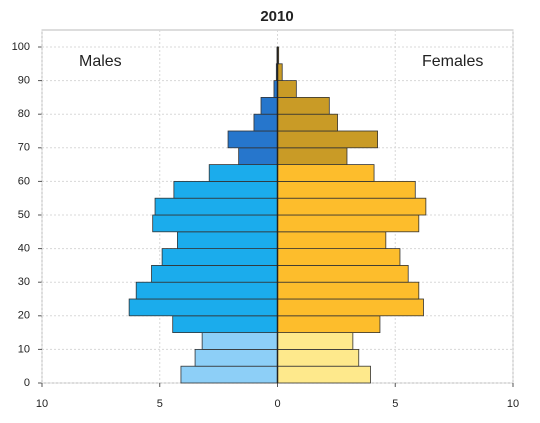  What do you see at coordinates (276, 16) in the screenshot?
I see `chart-title: 2010` at bounding box center [276, 16].